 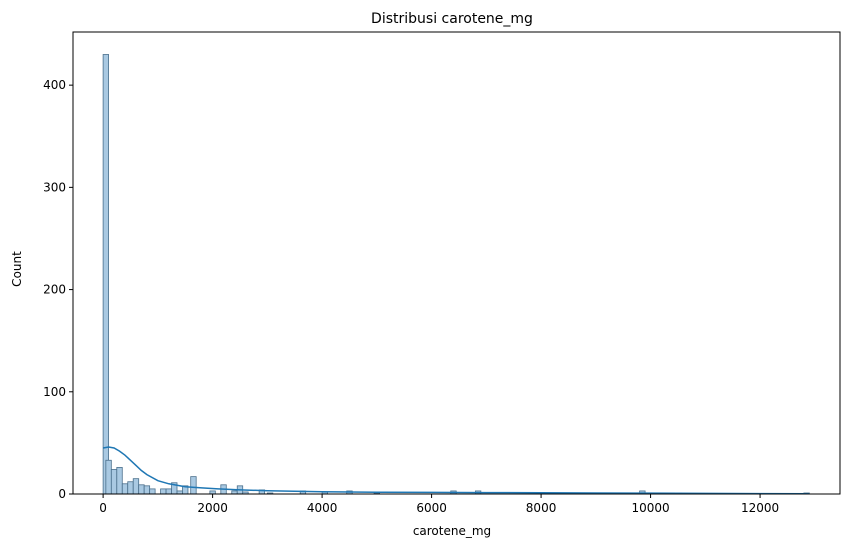 I want to click on x-tick-label: 10000, so click(x=650, y=508).